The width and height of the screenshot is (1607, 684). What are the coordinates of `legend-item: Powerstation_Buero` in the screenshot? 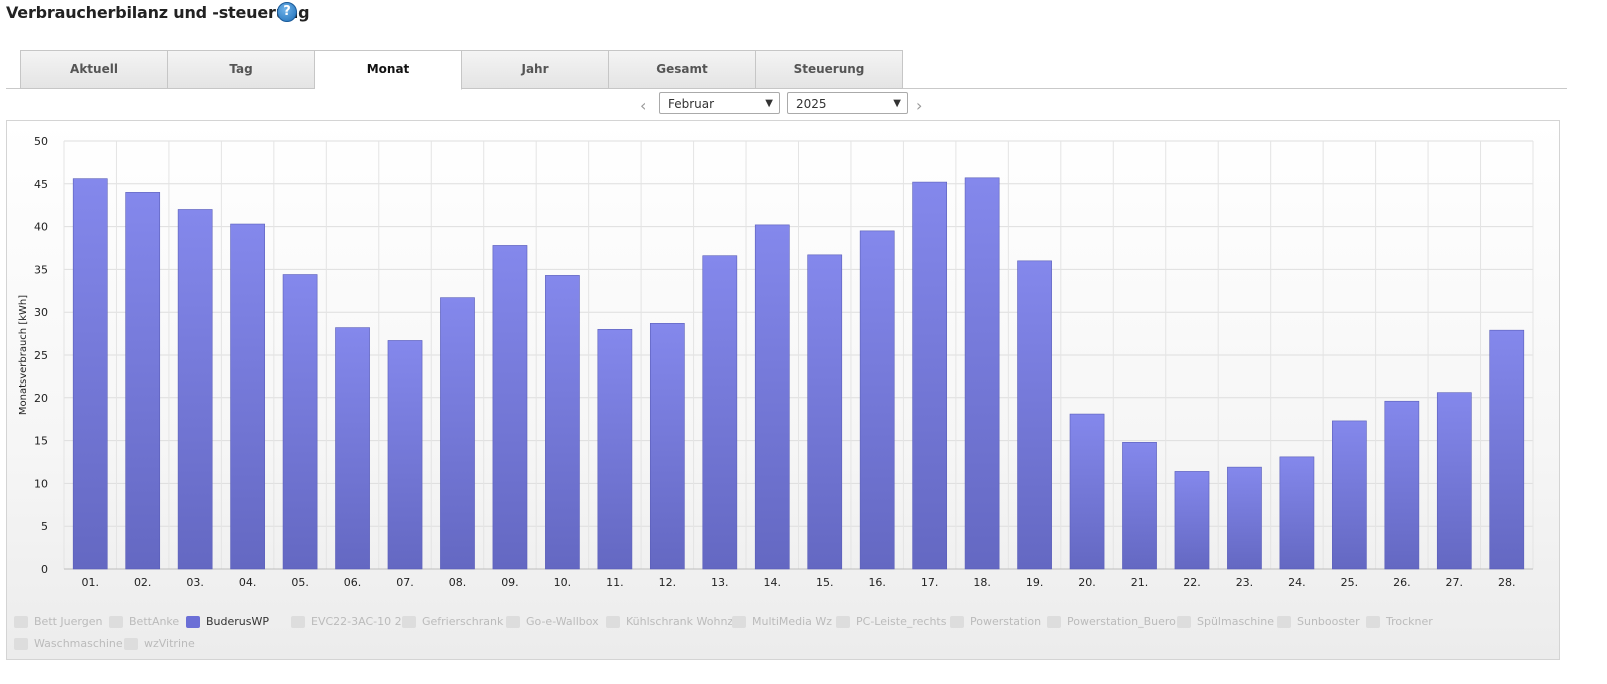 It's located at (1111, 621).